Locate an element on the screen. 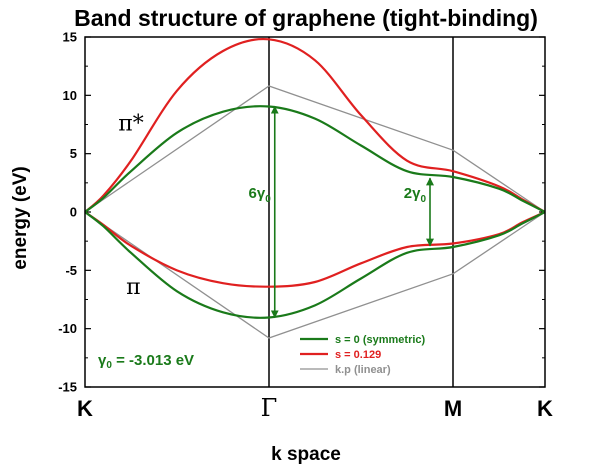 The height and width of the screenshot is (471, 598). x-axis-label: k space is located at coordinates (306, 454).